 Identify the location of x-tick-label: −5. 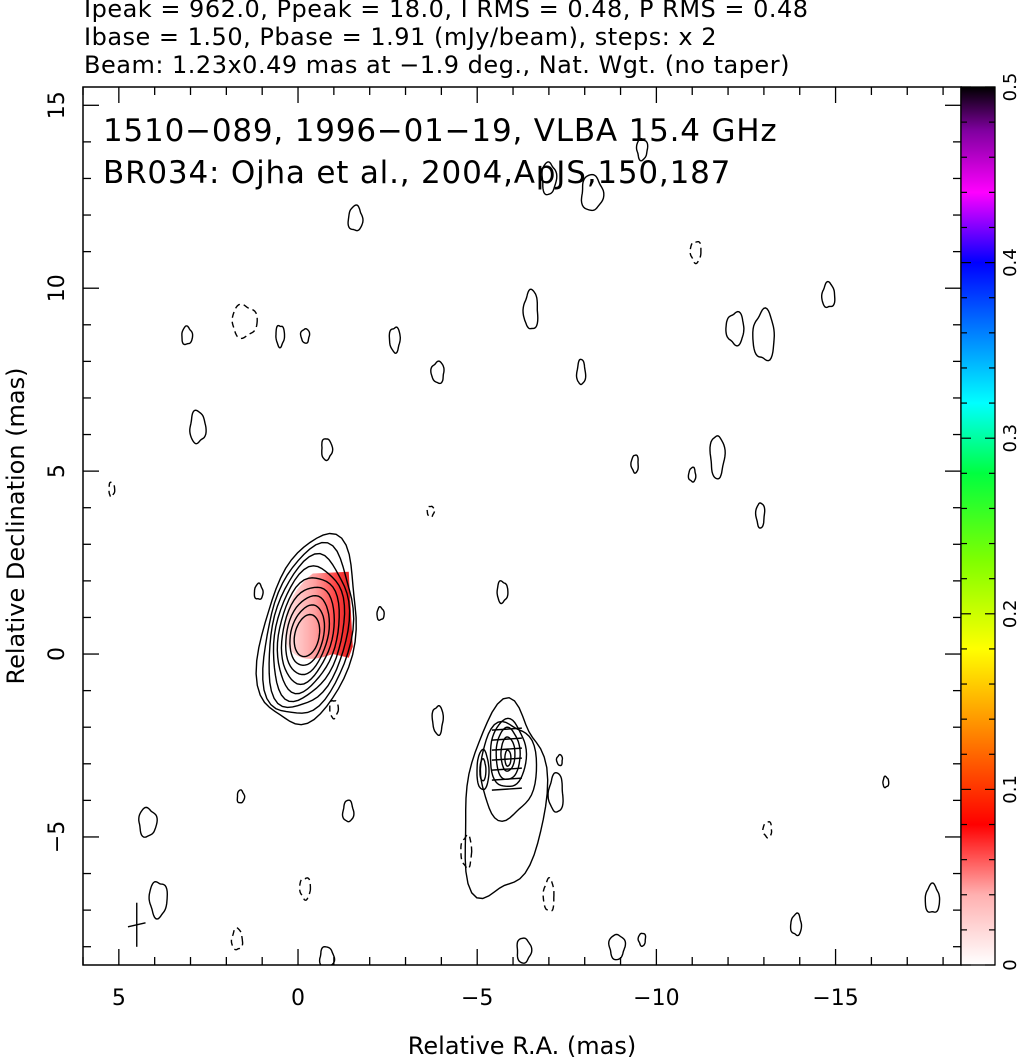
(477, 998).